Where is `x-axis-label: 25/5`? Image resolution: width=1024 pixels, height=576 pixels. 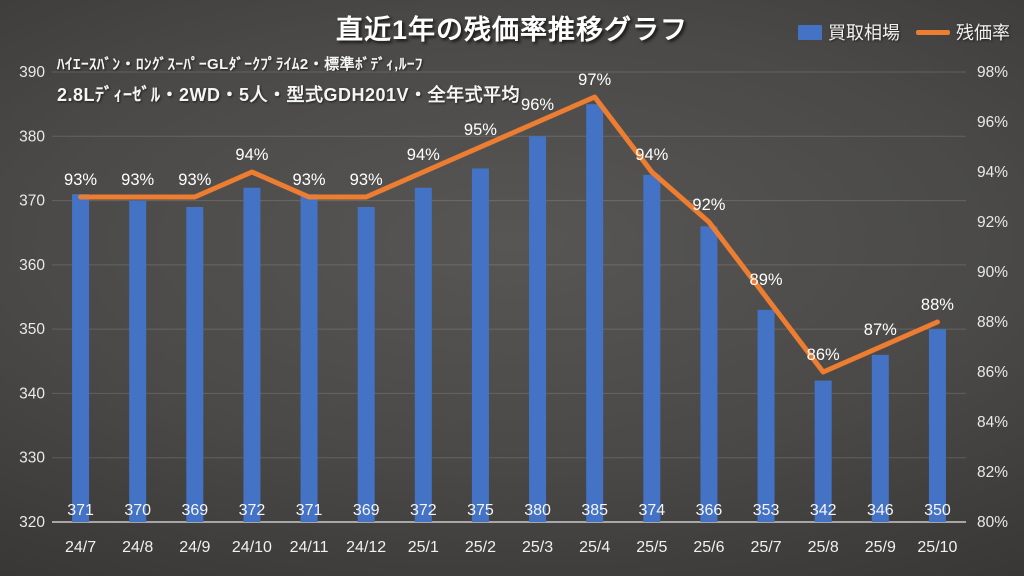 x-axis-label: 25/5 is located at coordinates (651, 547).